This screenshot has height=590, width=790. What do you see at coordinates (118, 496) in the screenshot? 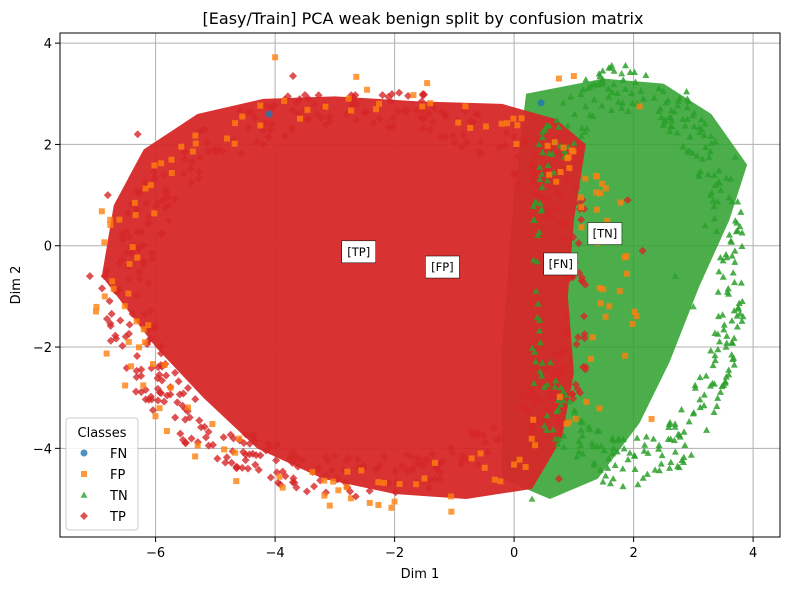
I see `legend-label: TN` at bounding box center [118, 496].